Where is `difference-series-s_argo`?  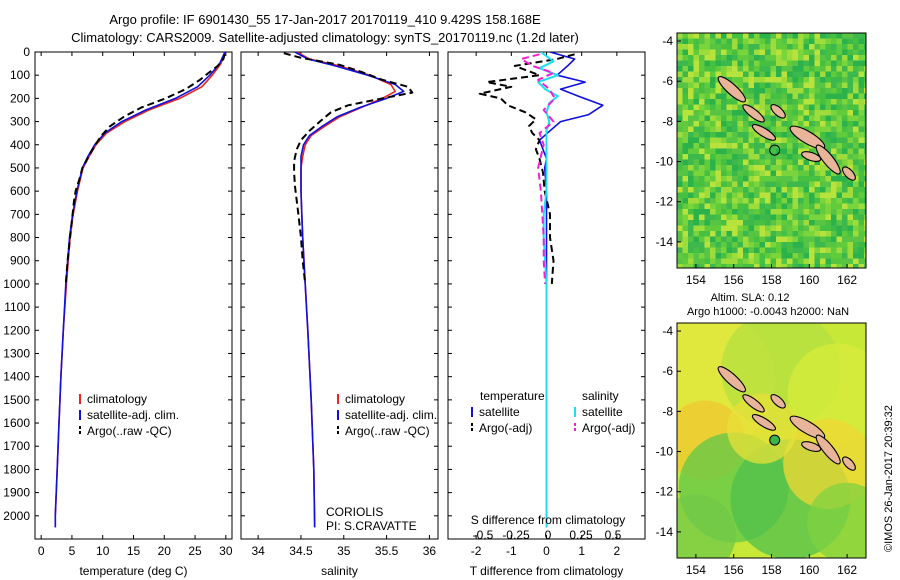 difference-series-s_argo is located at coordinates (538, 168).